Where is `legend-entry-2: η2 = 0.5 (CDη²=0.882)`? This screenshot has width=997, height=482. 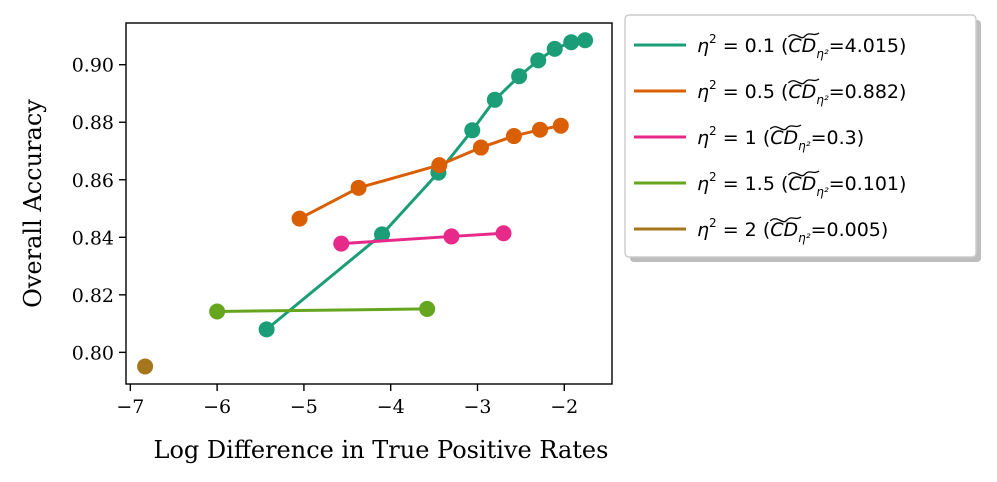 legend-entry-2: η2 = 0.5 (CDη²=0.882) is located at coordinates (770, 92).